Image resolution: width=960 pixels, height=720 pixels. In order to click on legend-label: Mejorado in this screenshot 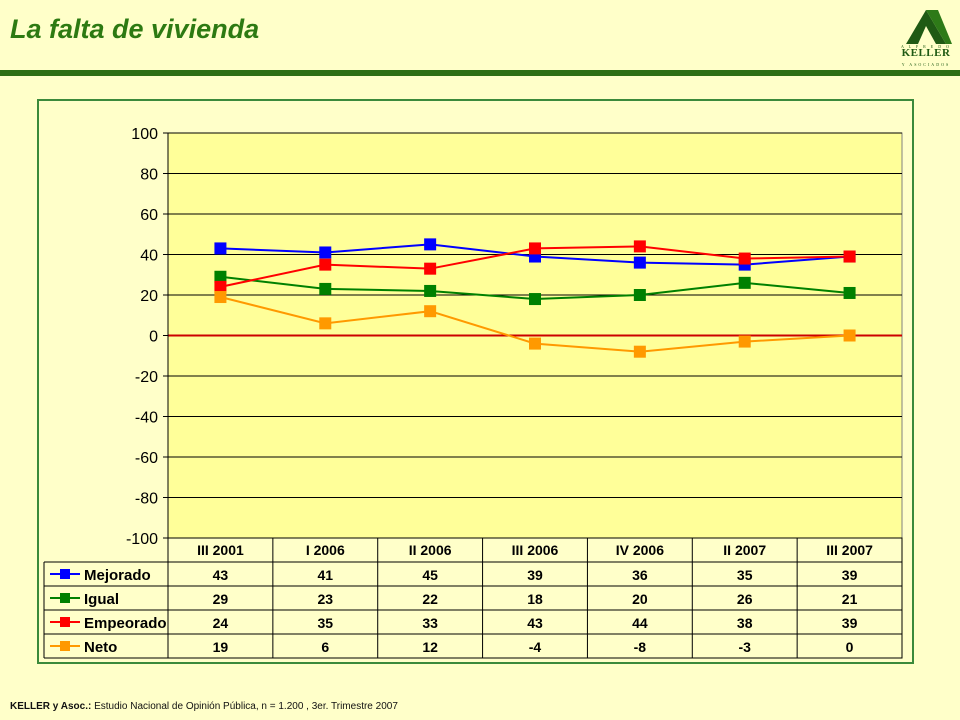, I will do `click(117, 575)`.